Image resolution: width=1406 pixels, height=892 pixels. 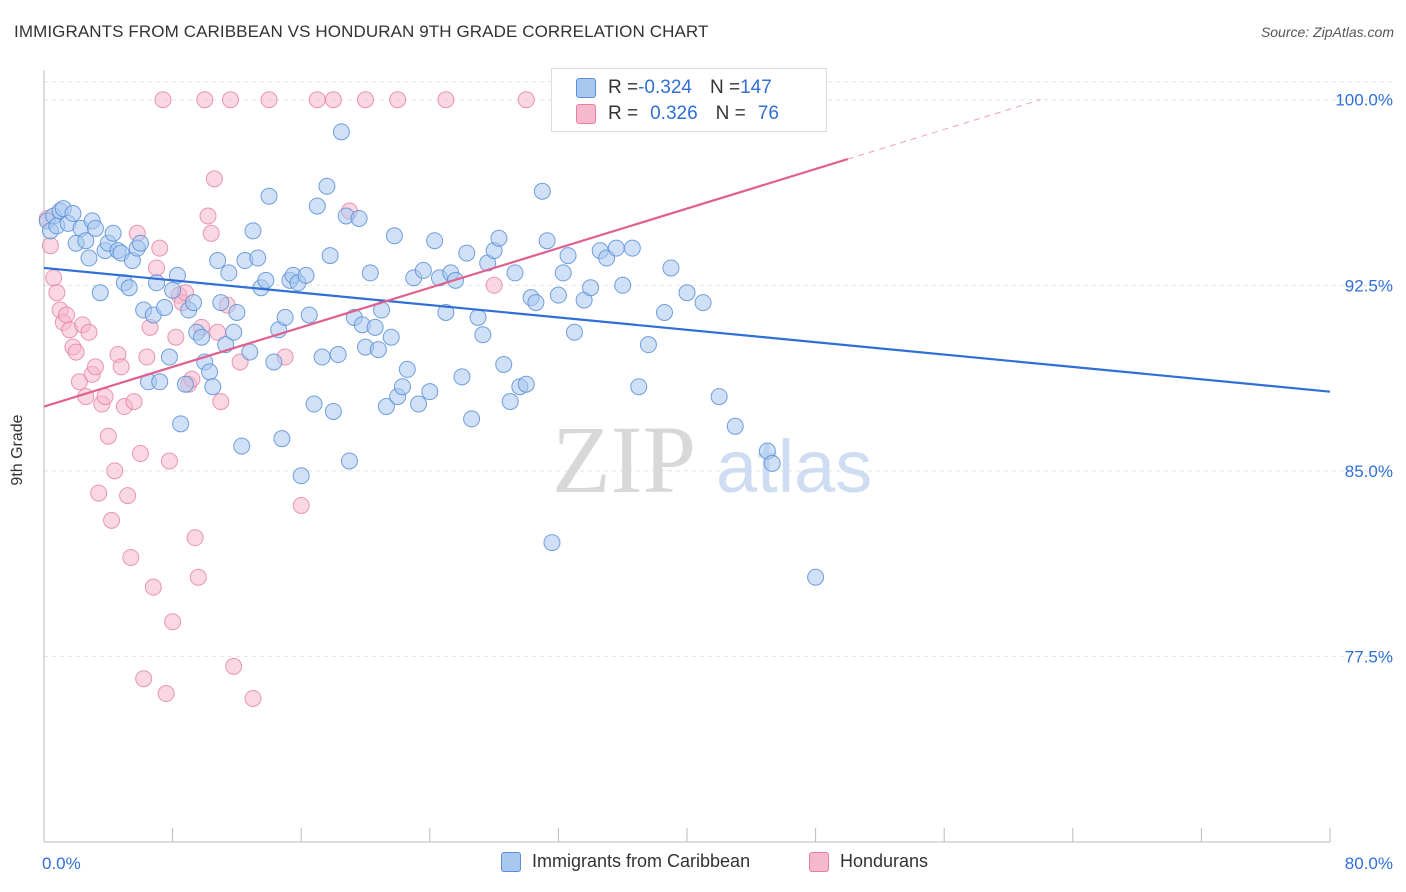 What do you see at coordinates (689, 100) in the screenshot?
I see `stats-legend: R = -0.324 N = 147 R = 0.326 N = 76` at bounding box center [689, 100].